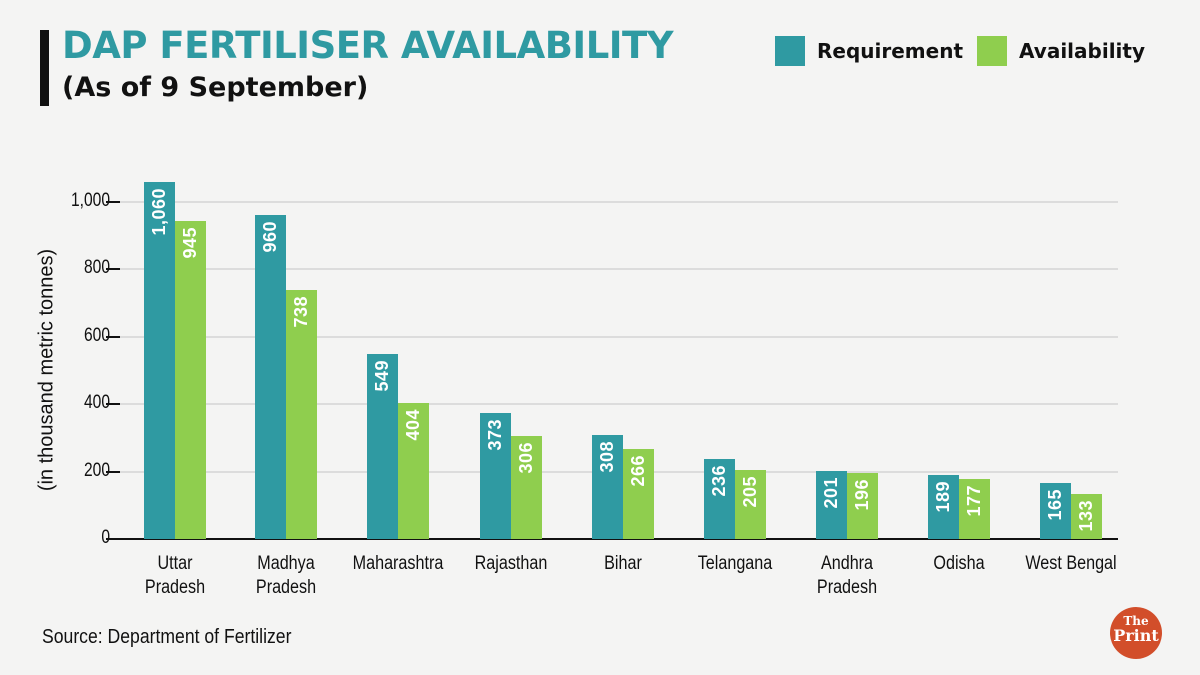 The image size is (1200, 675). Describe the element at coordinates (382, 446) in the screenshot. I see `bar-requirement: 549` at that location.